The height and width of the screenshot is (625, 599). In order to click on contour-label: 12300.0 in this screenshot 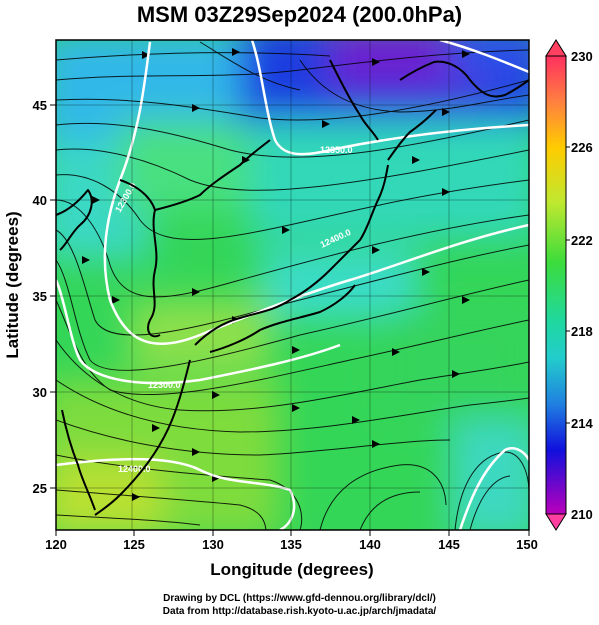, I will do `click(164, 385)`.